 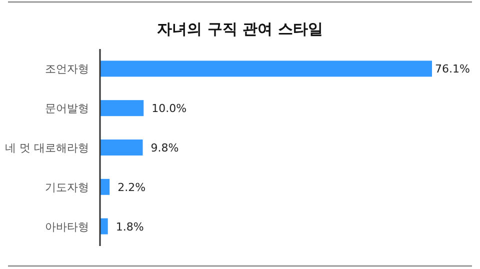 I want to click on y-tick-label: 조언자형, so click(x=67, y=69).